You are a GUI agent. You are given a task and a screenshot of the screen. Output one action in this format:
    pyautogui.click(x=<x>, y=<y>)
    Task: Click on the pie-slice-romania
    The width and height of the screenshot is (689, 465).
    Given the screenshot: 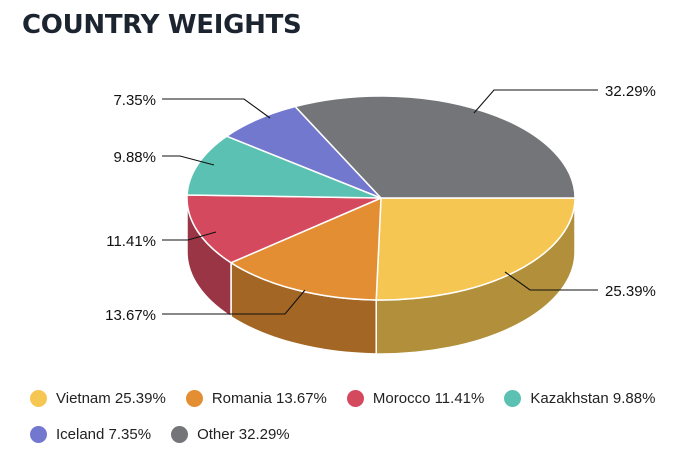 What is the action you would take?
    pyautogui.click(x=306, y=249)
    